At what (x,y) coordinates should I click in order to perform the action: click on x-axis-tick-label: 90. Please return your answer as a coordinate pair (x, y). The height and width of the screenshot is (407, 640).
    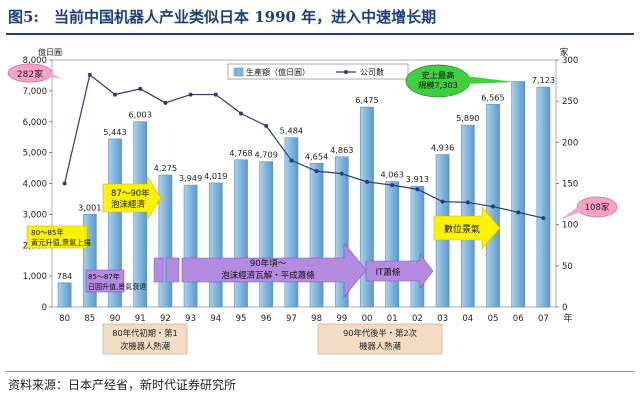
    Looking at the image, I should click on (115, 319).